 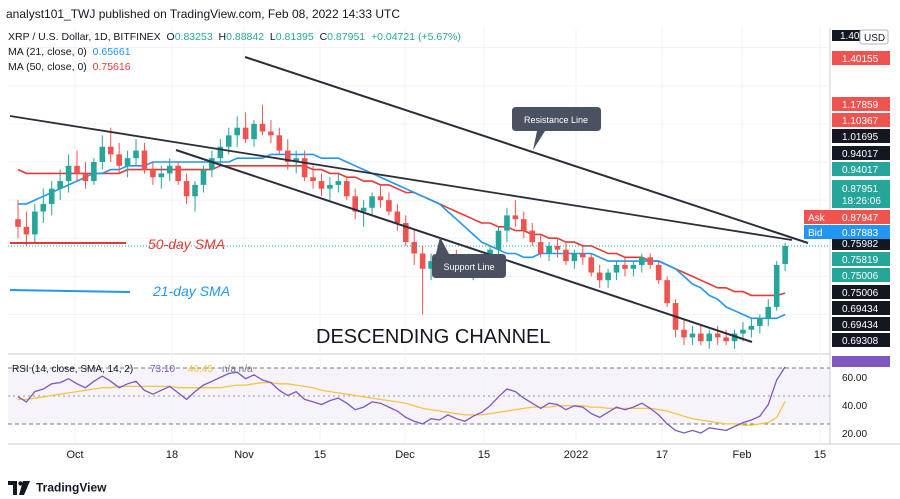 What do you see at coordinates (847, 232) in the screenshot?
I see `bid-box` at bounding box center [847, 232].